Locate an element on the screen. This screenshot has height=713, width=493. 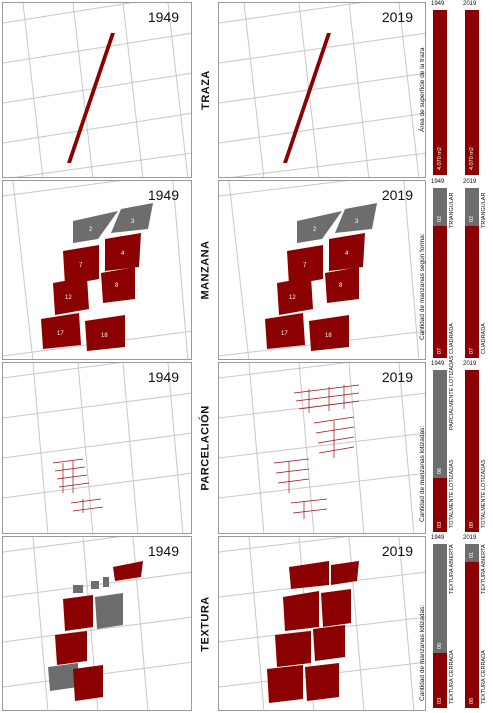
side-label: Cantidad de manzanas según forma: is located at coordinates (422, 286).